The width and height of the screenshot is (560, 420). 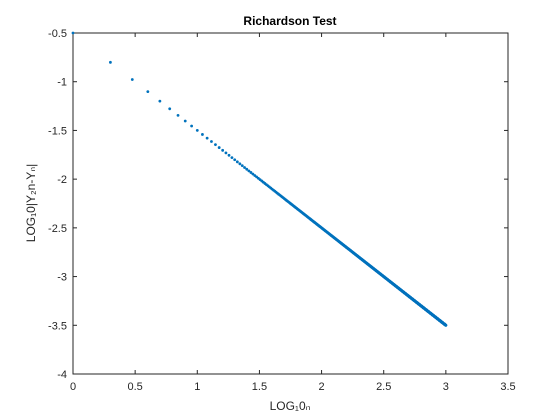 I want to click on x-tick-label: 3, so click(x=446, y=387).